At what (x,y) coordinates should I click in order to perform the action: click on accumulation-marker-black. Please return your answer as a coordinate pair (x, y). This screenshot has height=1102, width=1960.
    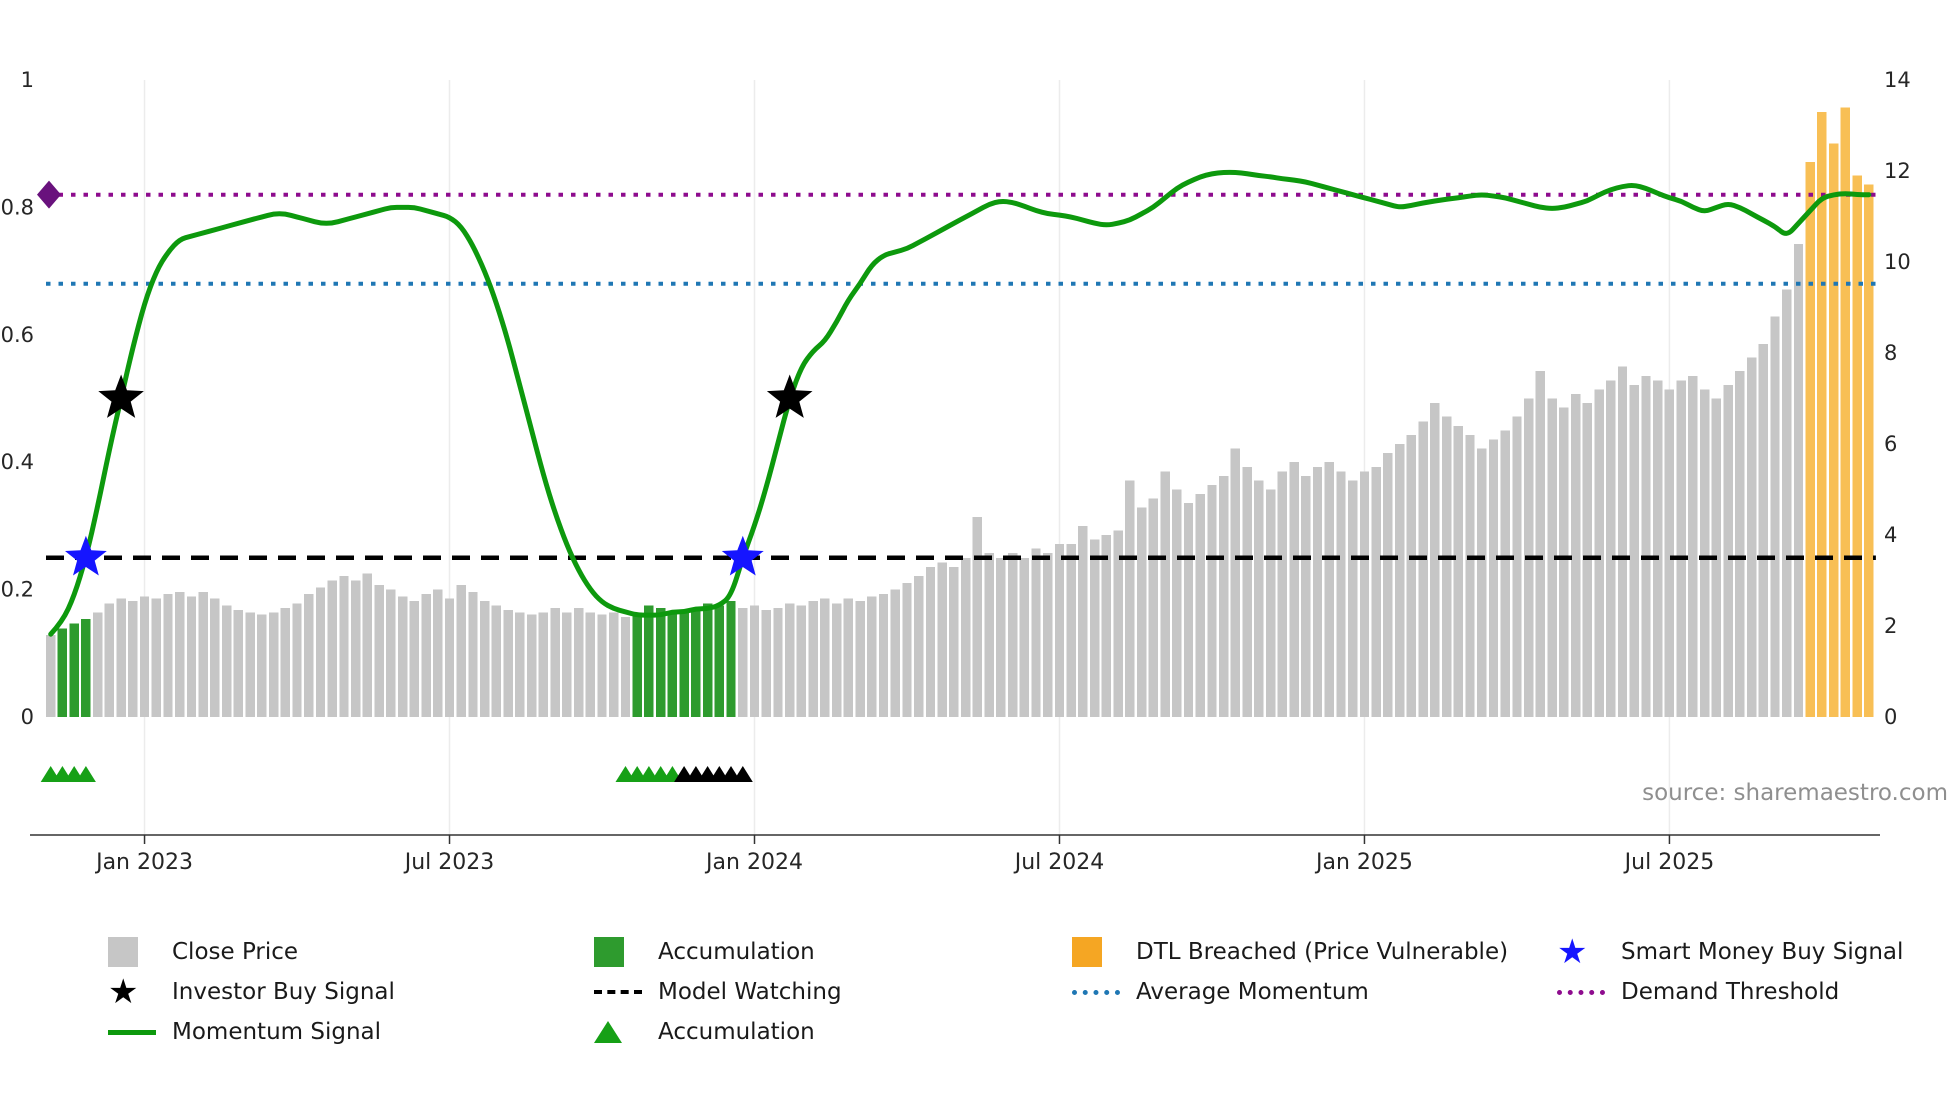
    Looking at the image, I should click on (742, 774).